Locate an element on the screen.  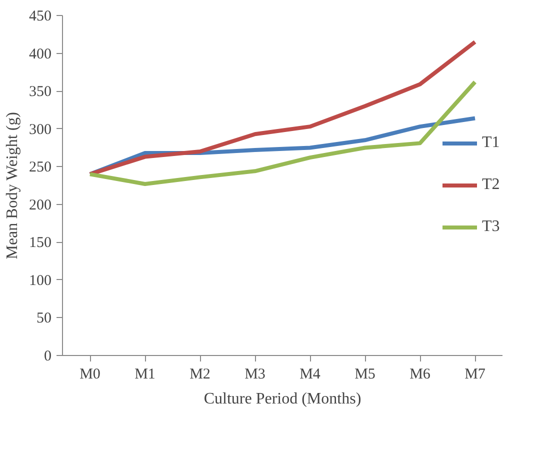
x-tick-label: M0 is located at coordinates (90, 374).